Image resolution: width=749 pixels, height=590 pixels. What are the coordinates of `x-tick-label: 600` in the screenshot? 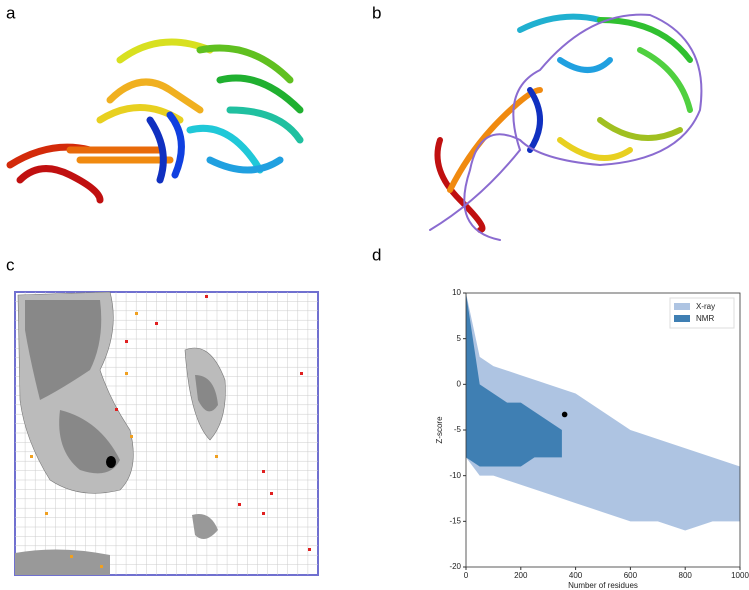 It's located at (631, 575).